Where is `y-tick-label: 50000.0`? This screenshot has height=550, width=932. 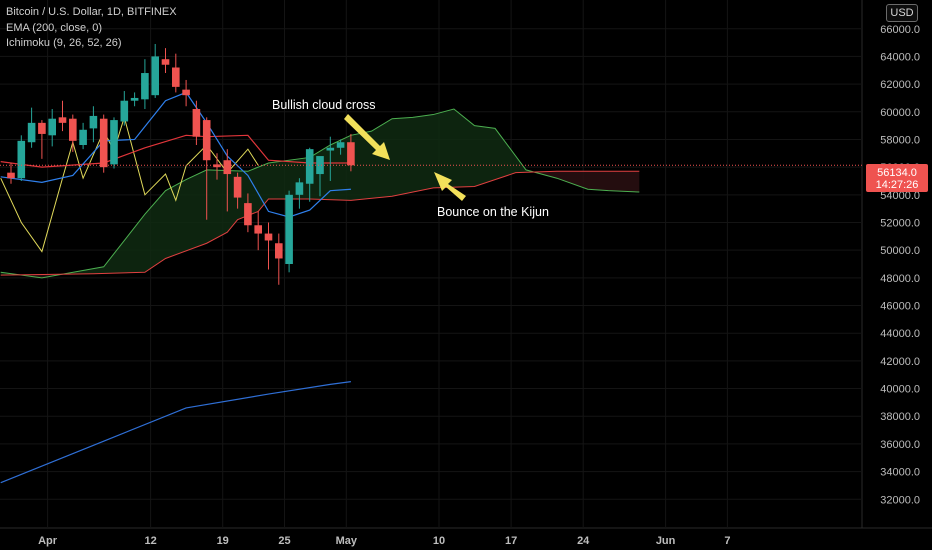
y-tick-label: 50000.0 is located at coordinates (900, 251).